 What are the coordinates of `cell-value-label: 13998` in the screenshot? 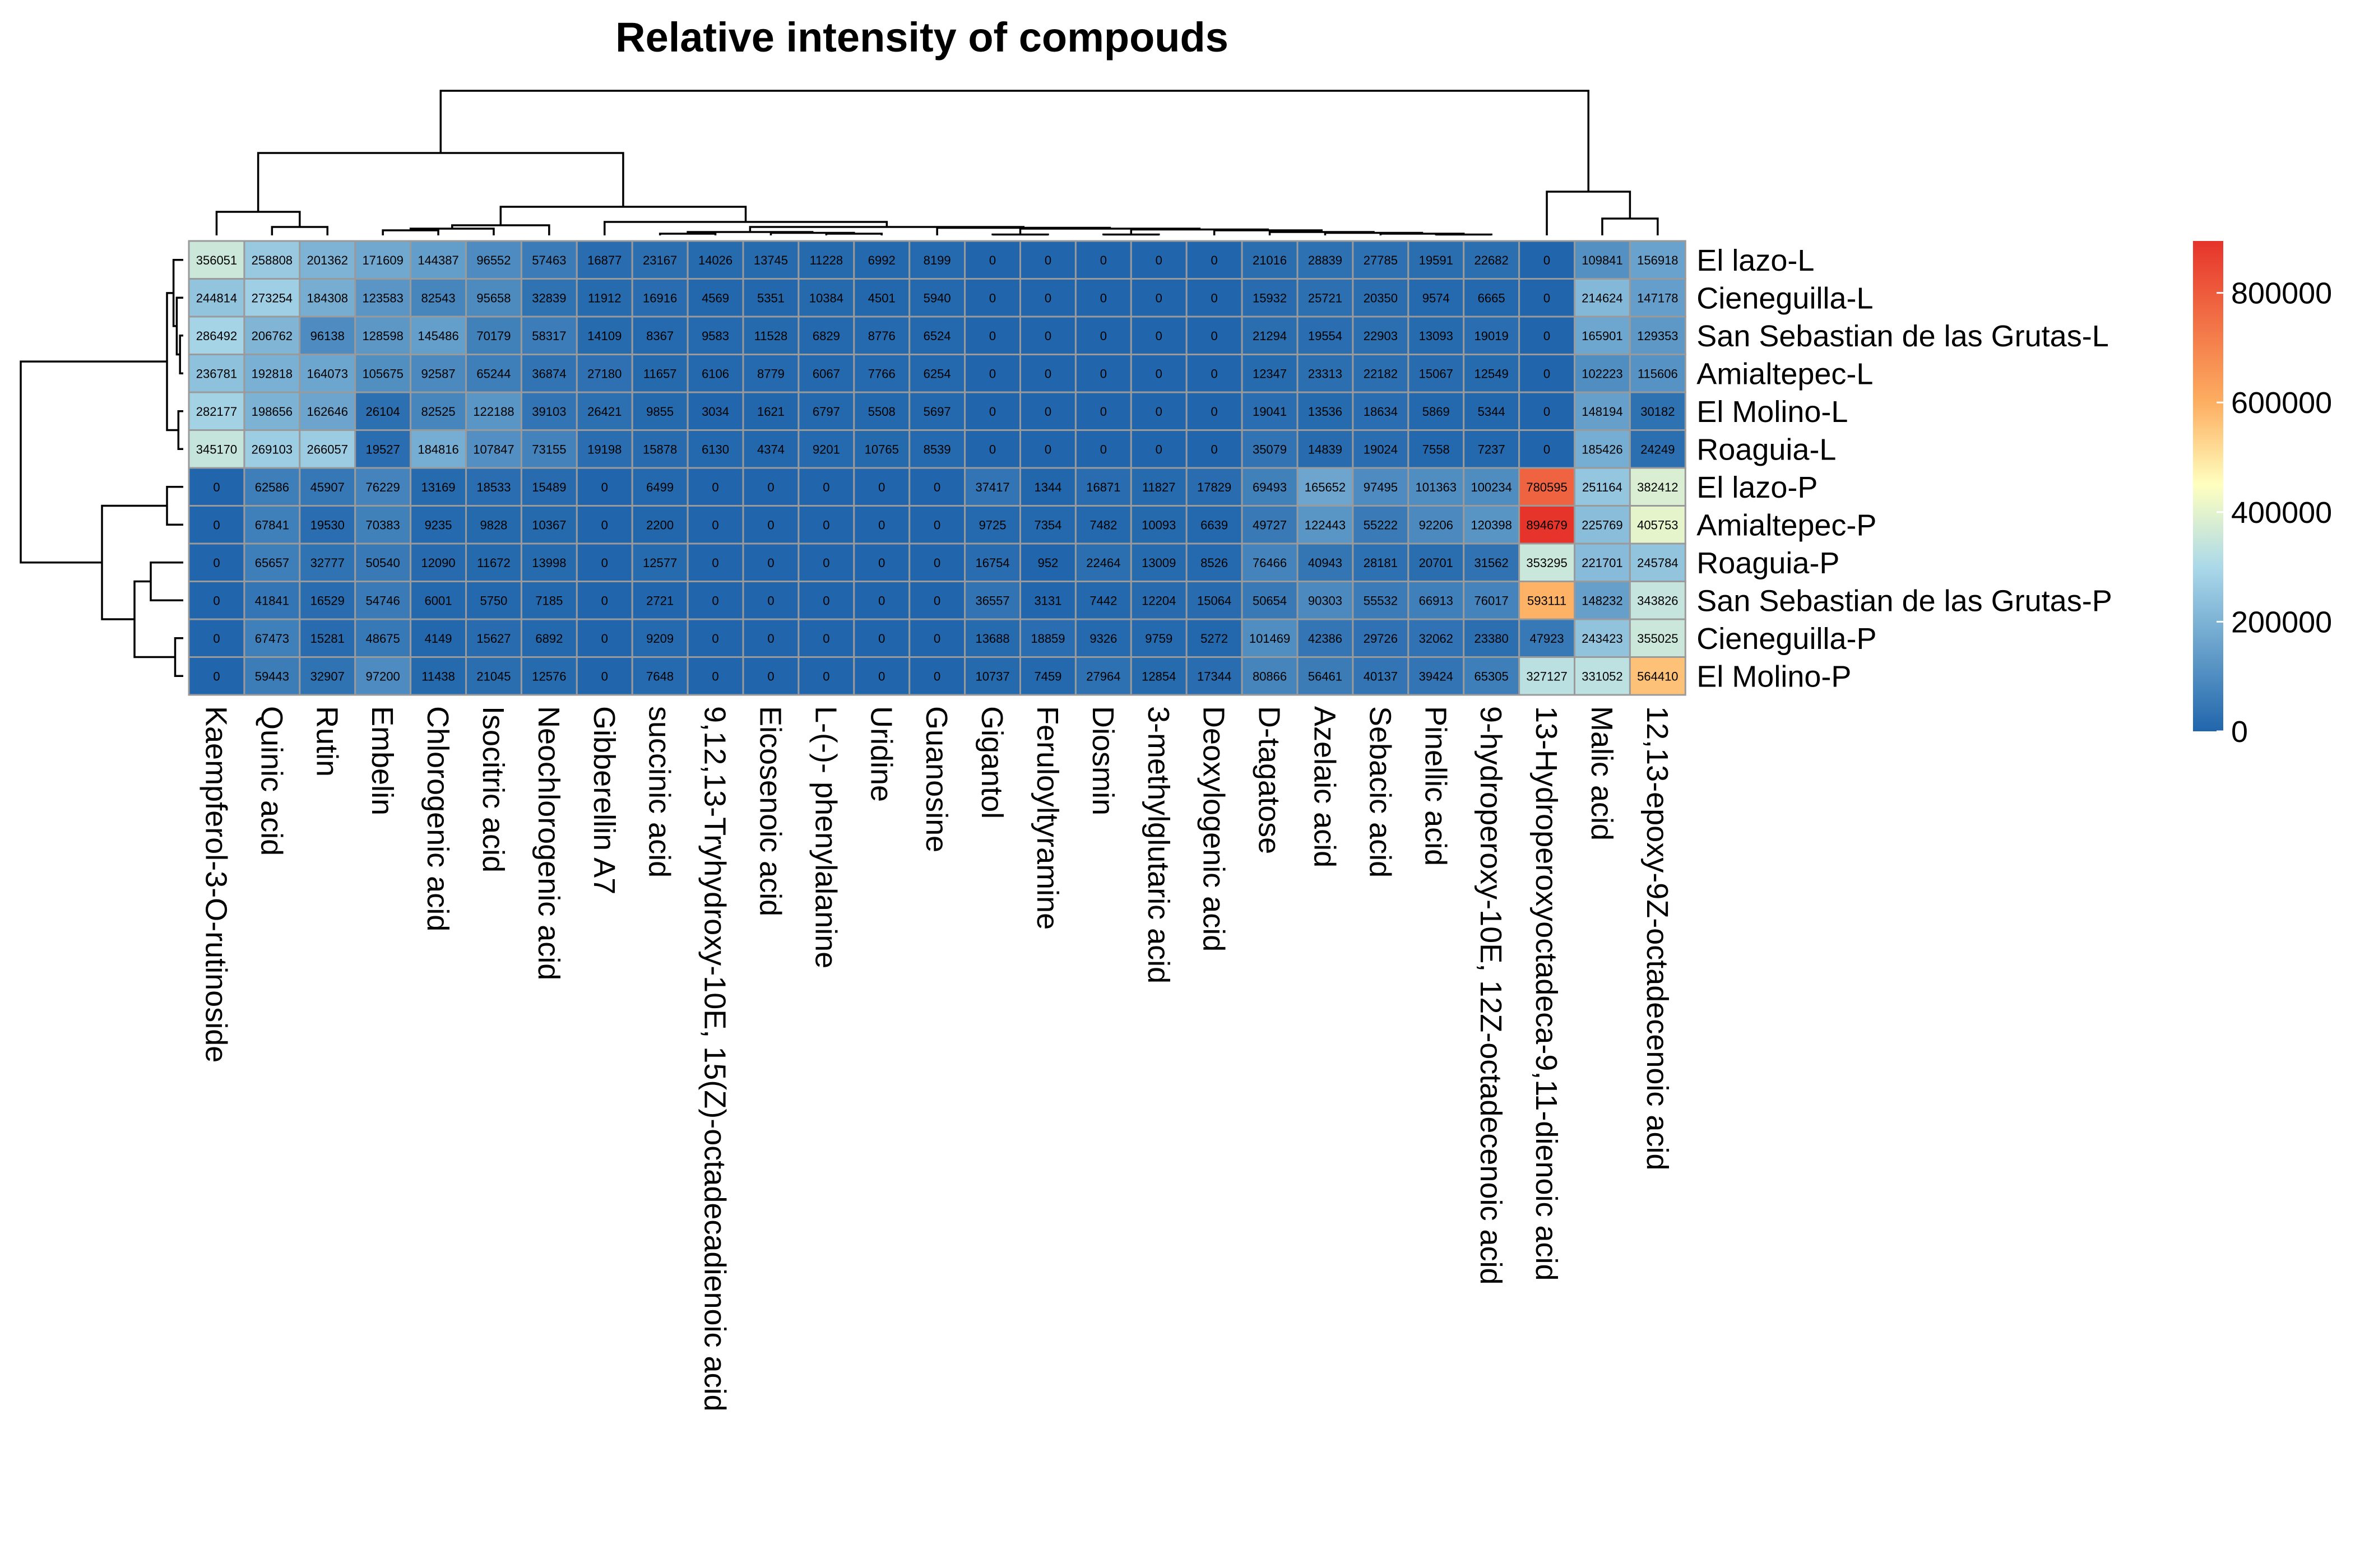 It's located at (549, 563).